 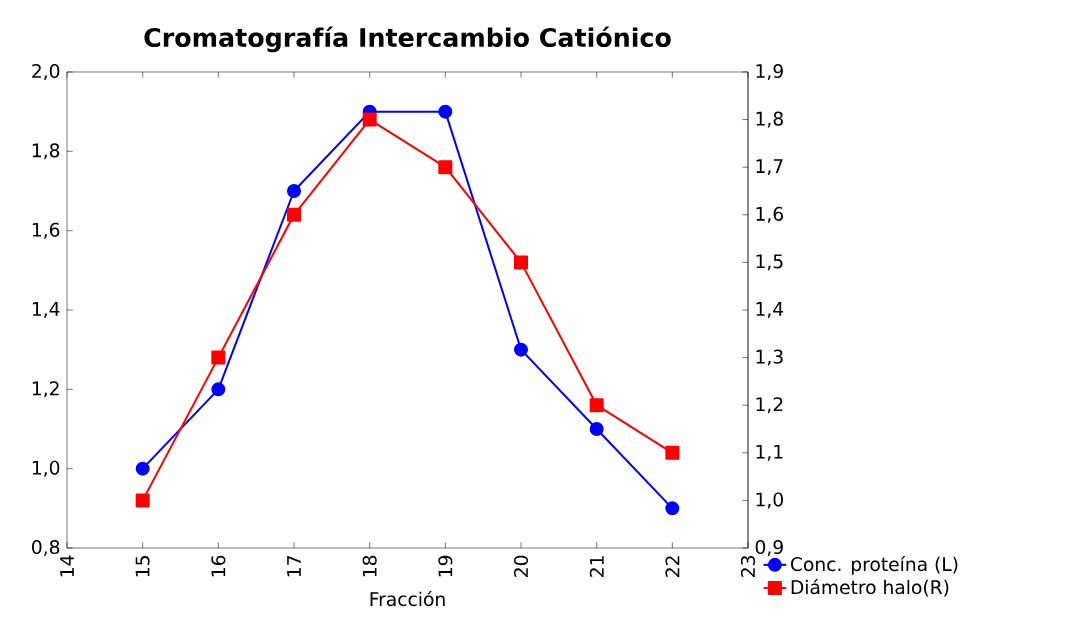 I want to click on legend-label: Conc. proteína (L), so click(x=874, y=565).